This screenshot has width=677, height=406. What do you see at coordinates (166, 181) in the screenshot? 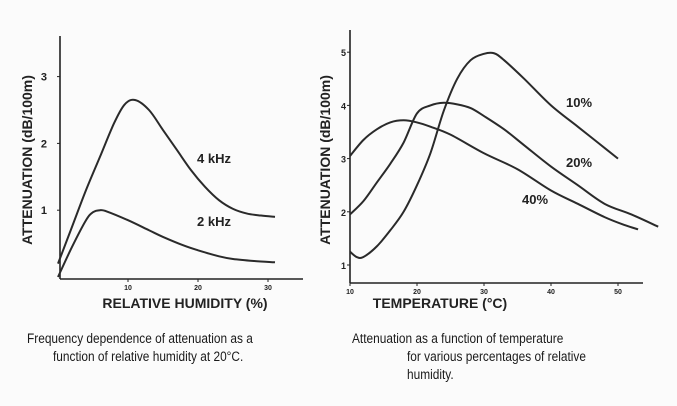
I see `series-line-4khz` at bounding box center [166, 181].